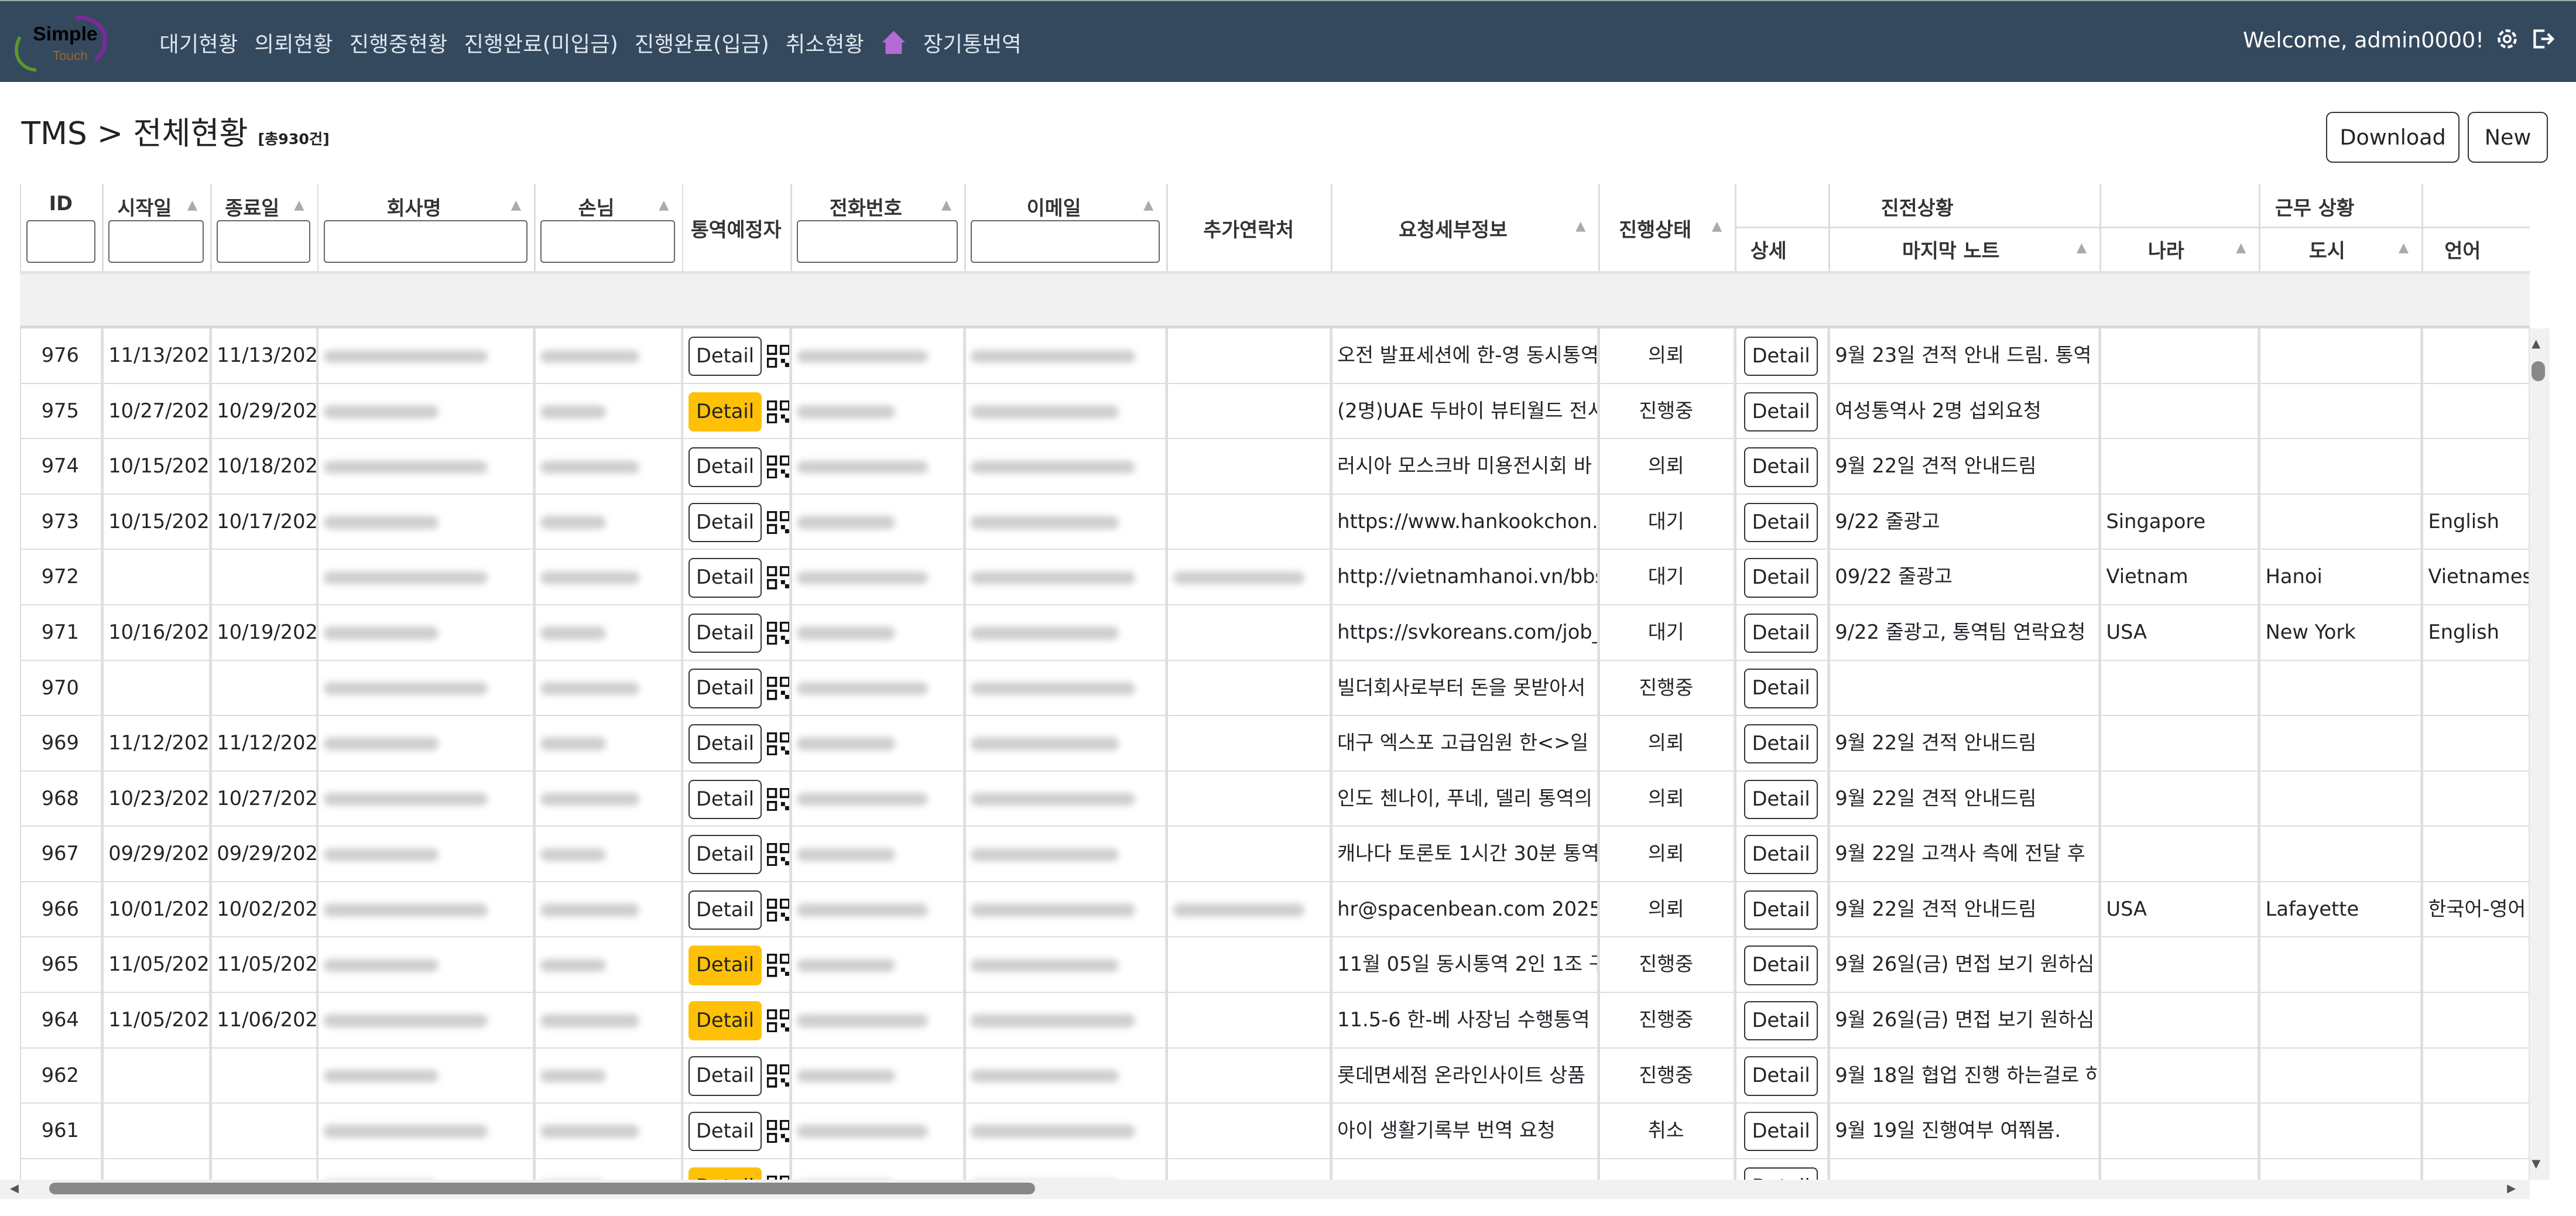 This screenshot has height=1216, width=2576. Describe the element at coordinates (398, 44) in the screenshot. I see `menu-in-progress: 진행중현황` at that location.